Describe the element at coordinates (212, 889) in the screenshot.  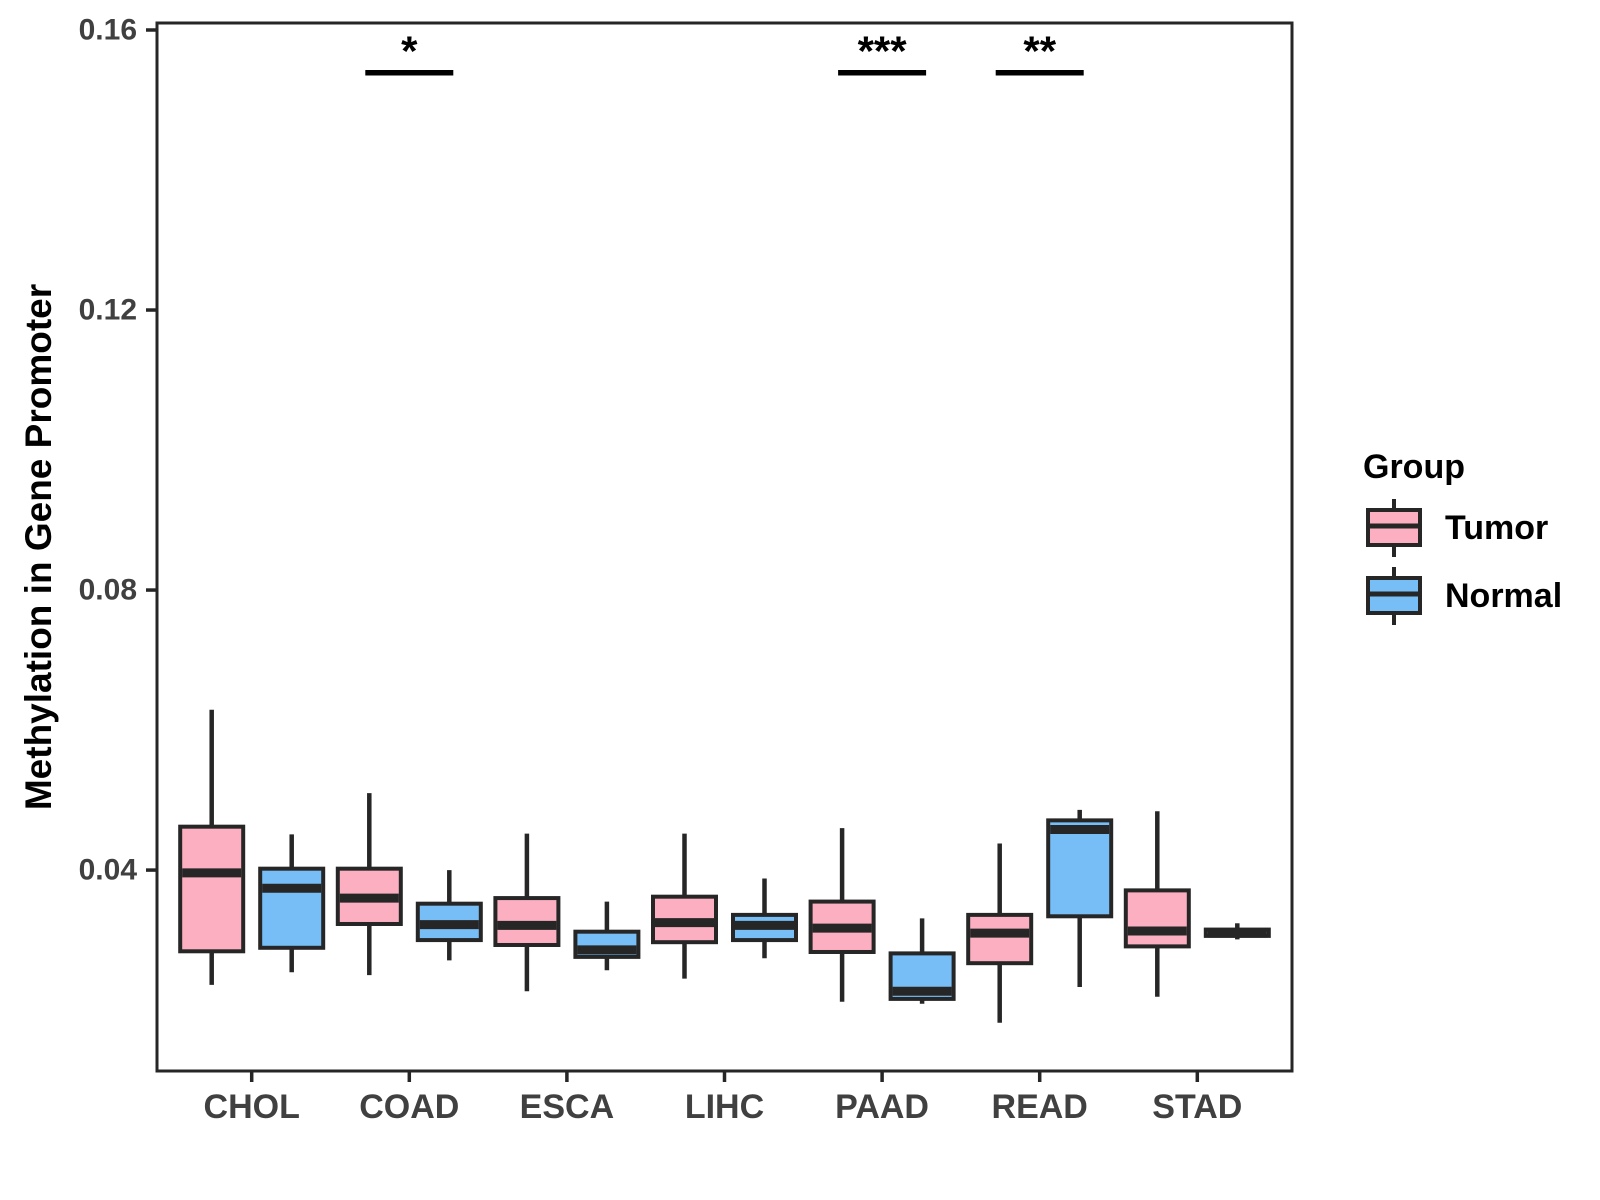
I see `box-tumor-CHOL` at that location.